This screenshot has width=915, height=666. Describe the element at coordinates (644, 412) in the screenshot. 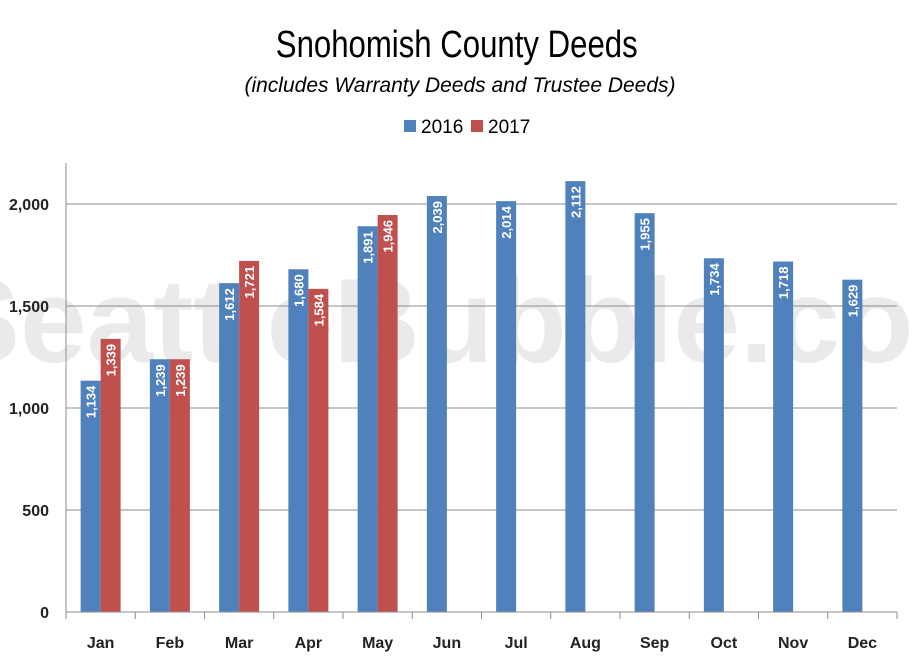

I see `bar-2016-Sep` at that location.